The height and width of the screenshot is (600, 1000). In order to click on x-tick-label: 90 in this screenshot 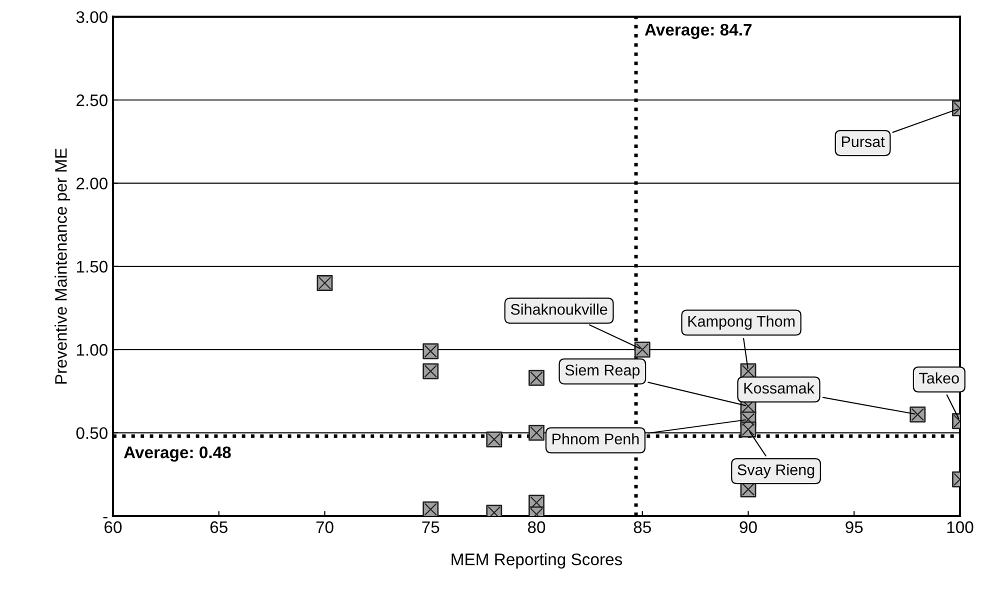, I will do `click(748, 527)`.